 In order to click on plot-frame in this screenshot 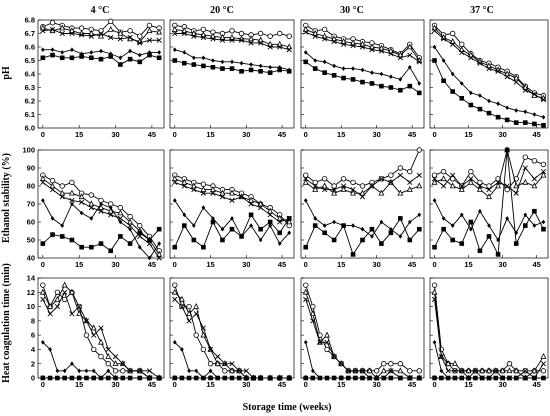, I will do `click(362, 328)`.